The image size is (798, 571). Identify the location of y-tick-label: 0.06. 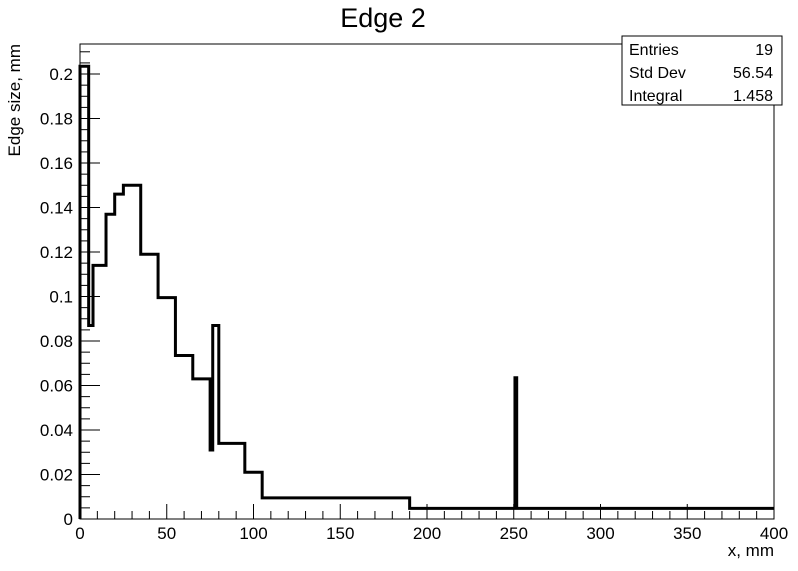
(56, 386).